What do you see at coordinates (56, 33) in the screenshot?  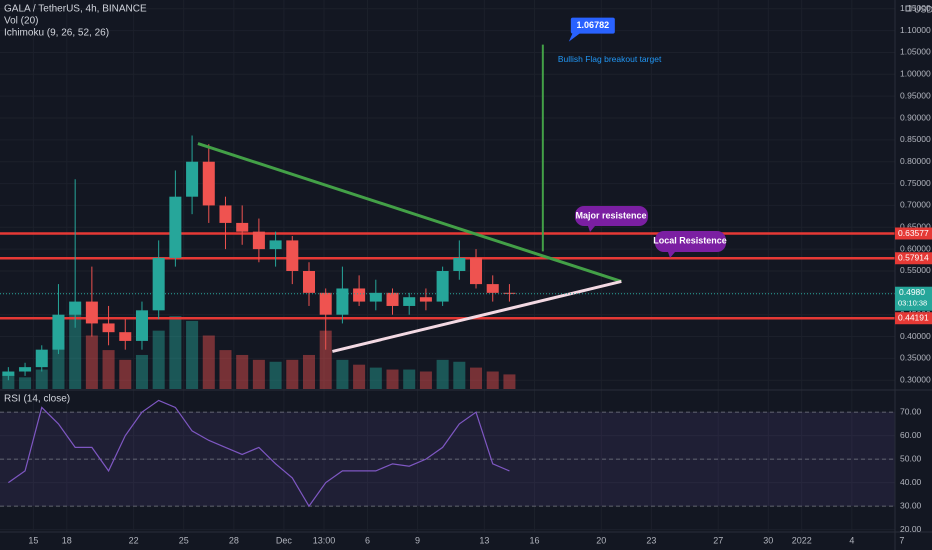 I see `indicator-label: Ichimoku (9, 26, 52, 26)` at bounding box center [56, 33].